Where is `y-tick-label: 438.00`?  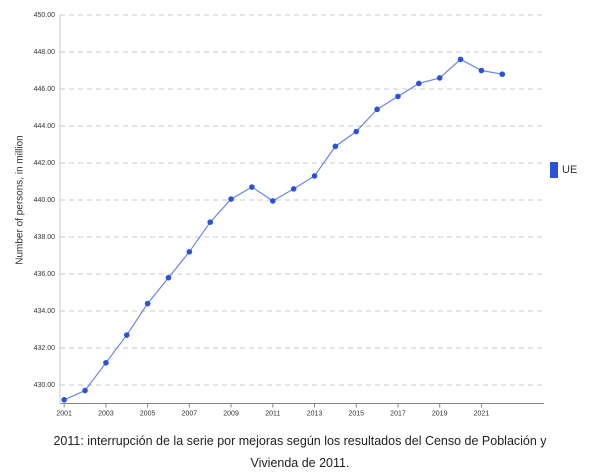 y-tick-label: 438.00 is located at coordinates (45, 237).